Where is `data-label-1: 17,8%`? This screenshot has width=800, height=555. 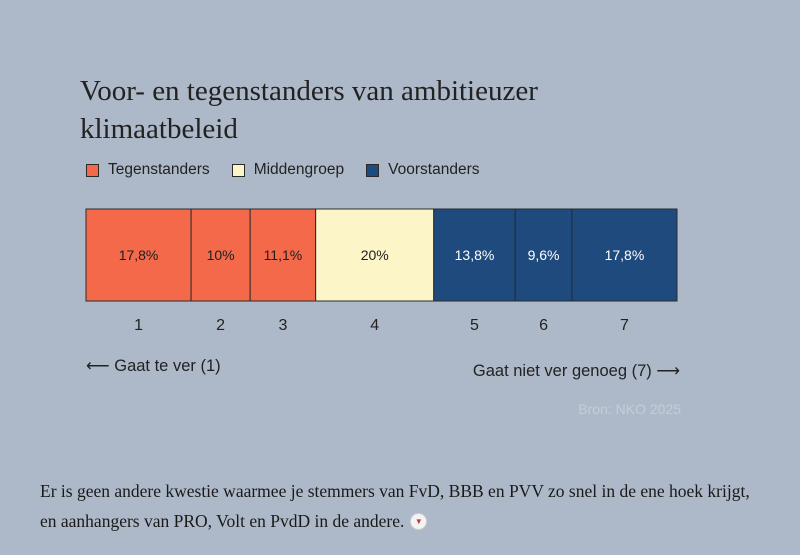
data-label-1: 17,8% is located at coordinates (139, 255).